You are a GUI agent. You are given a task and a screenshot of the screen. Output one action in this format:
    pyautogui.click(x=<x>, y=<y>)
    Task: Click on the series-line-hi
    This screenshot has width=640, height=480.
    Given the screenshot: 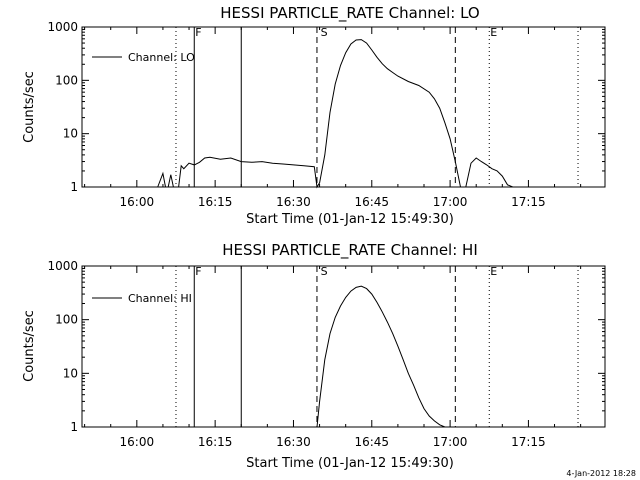 What is the action you would take?
    pyautogui.click(x=381, y=356)
    